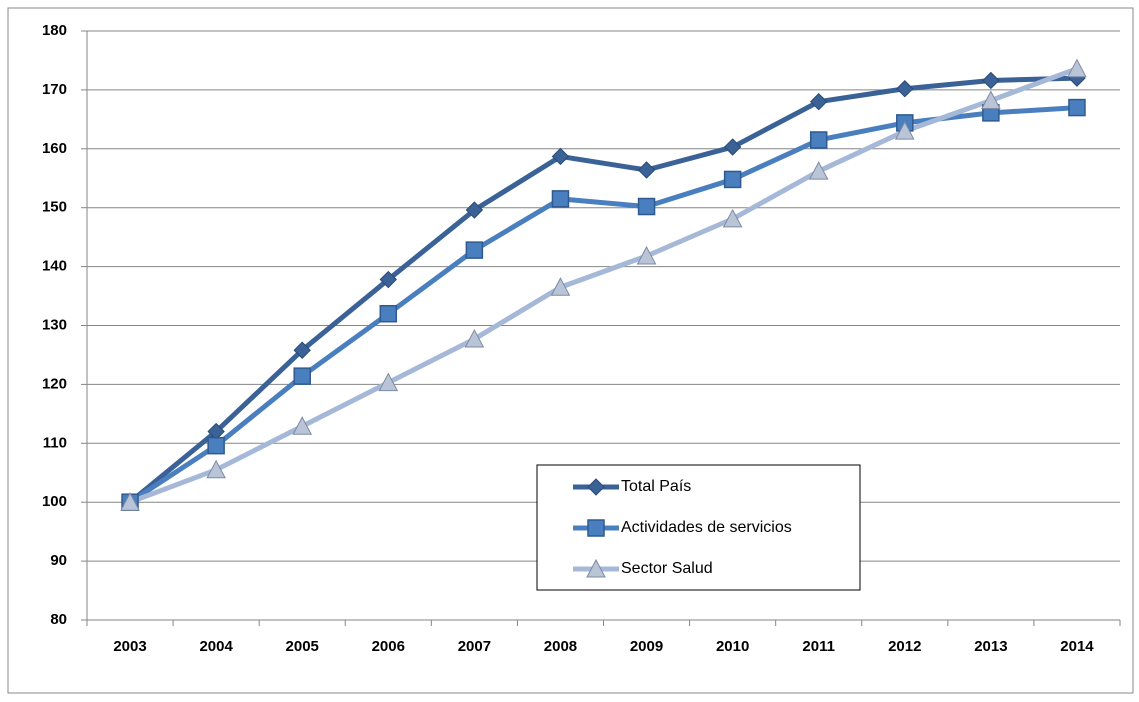 This screenshot has height=702, width=1139. What do you see at coordinates (388, 646) in the screenshot?
I see `x-tick-label: 2006` at bounding box center [388, 646].